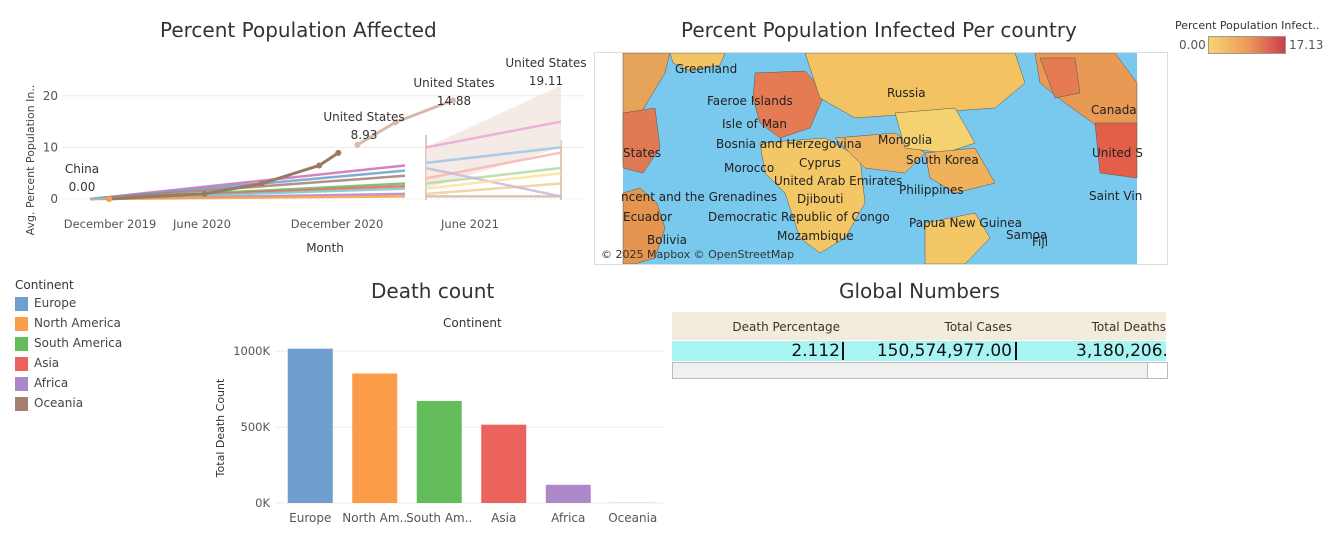 This screenshot has height=536, width=1338. Describe the element at coordinates (1128, 327) in the screenshot. I see `header-total-deaths: Total Deaths` at that location.